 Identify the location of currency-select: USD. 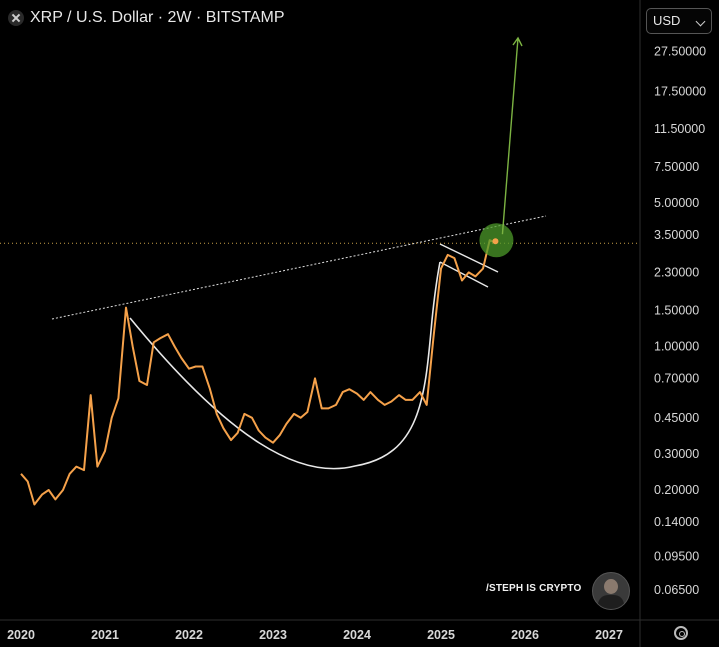
(679, 21).